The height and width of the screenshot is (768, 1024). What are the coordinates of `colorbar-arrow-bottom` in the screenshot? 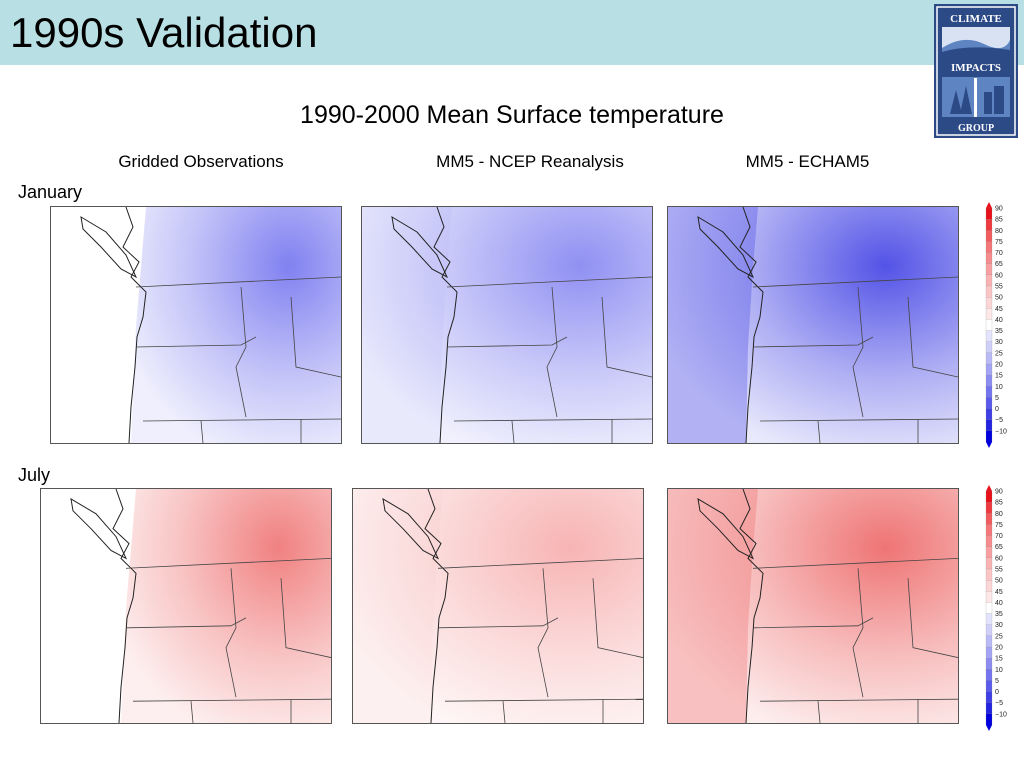 It's located at (989, 728).